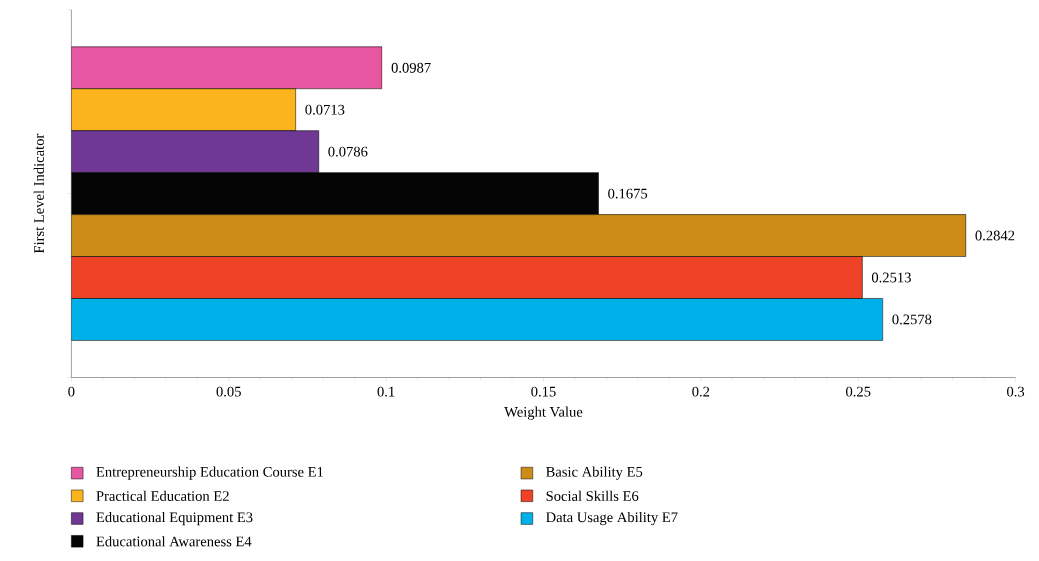 This screenshot has width=1039, height=561. Describe the element at coordinates (162, 495) in the screenshot. I see `legend-label: Practical Education E2` at that location.